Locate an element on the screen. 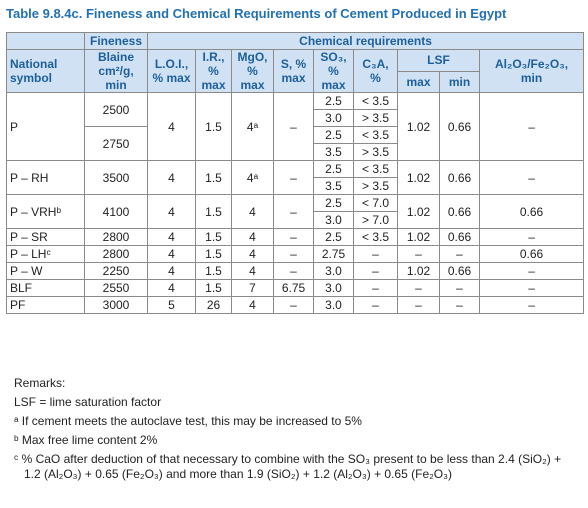 The image size is (588, 508). table-row: PF 3000 5 26 4–3.0– – – – is located at coordinates (295, 305).